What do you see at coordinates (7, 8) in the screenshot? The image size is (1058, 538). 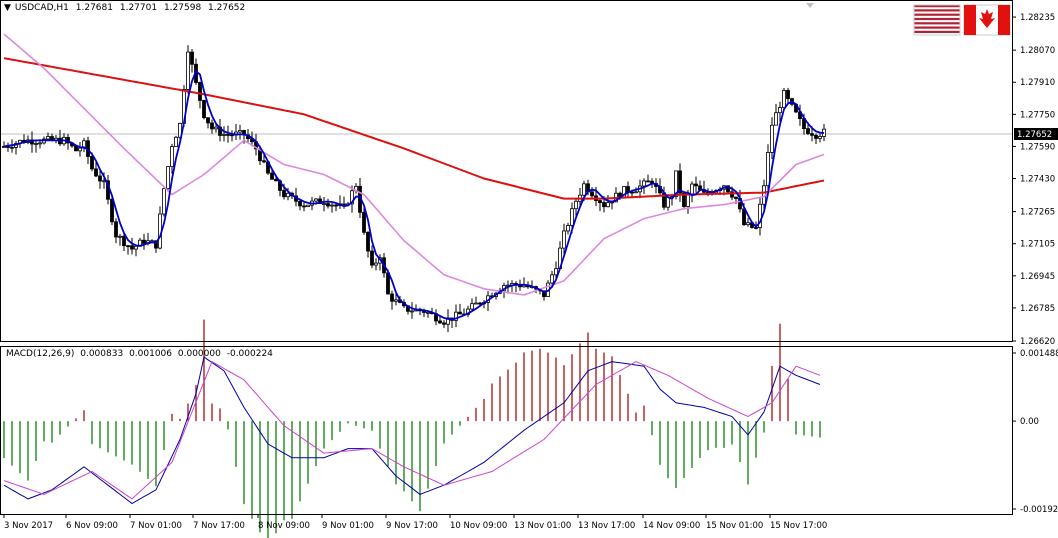 I see `collapse-triangle-icon: ▼` at bounding box center [7, 8].